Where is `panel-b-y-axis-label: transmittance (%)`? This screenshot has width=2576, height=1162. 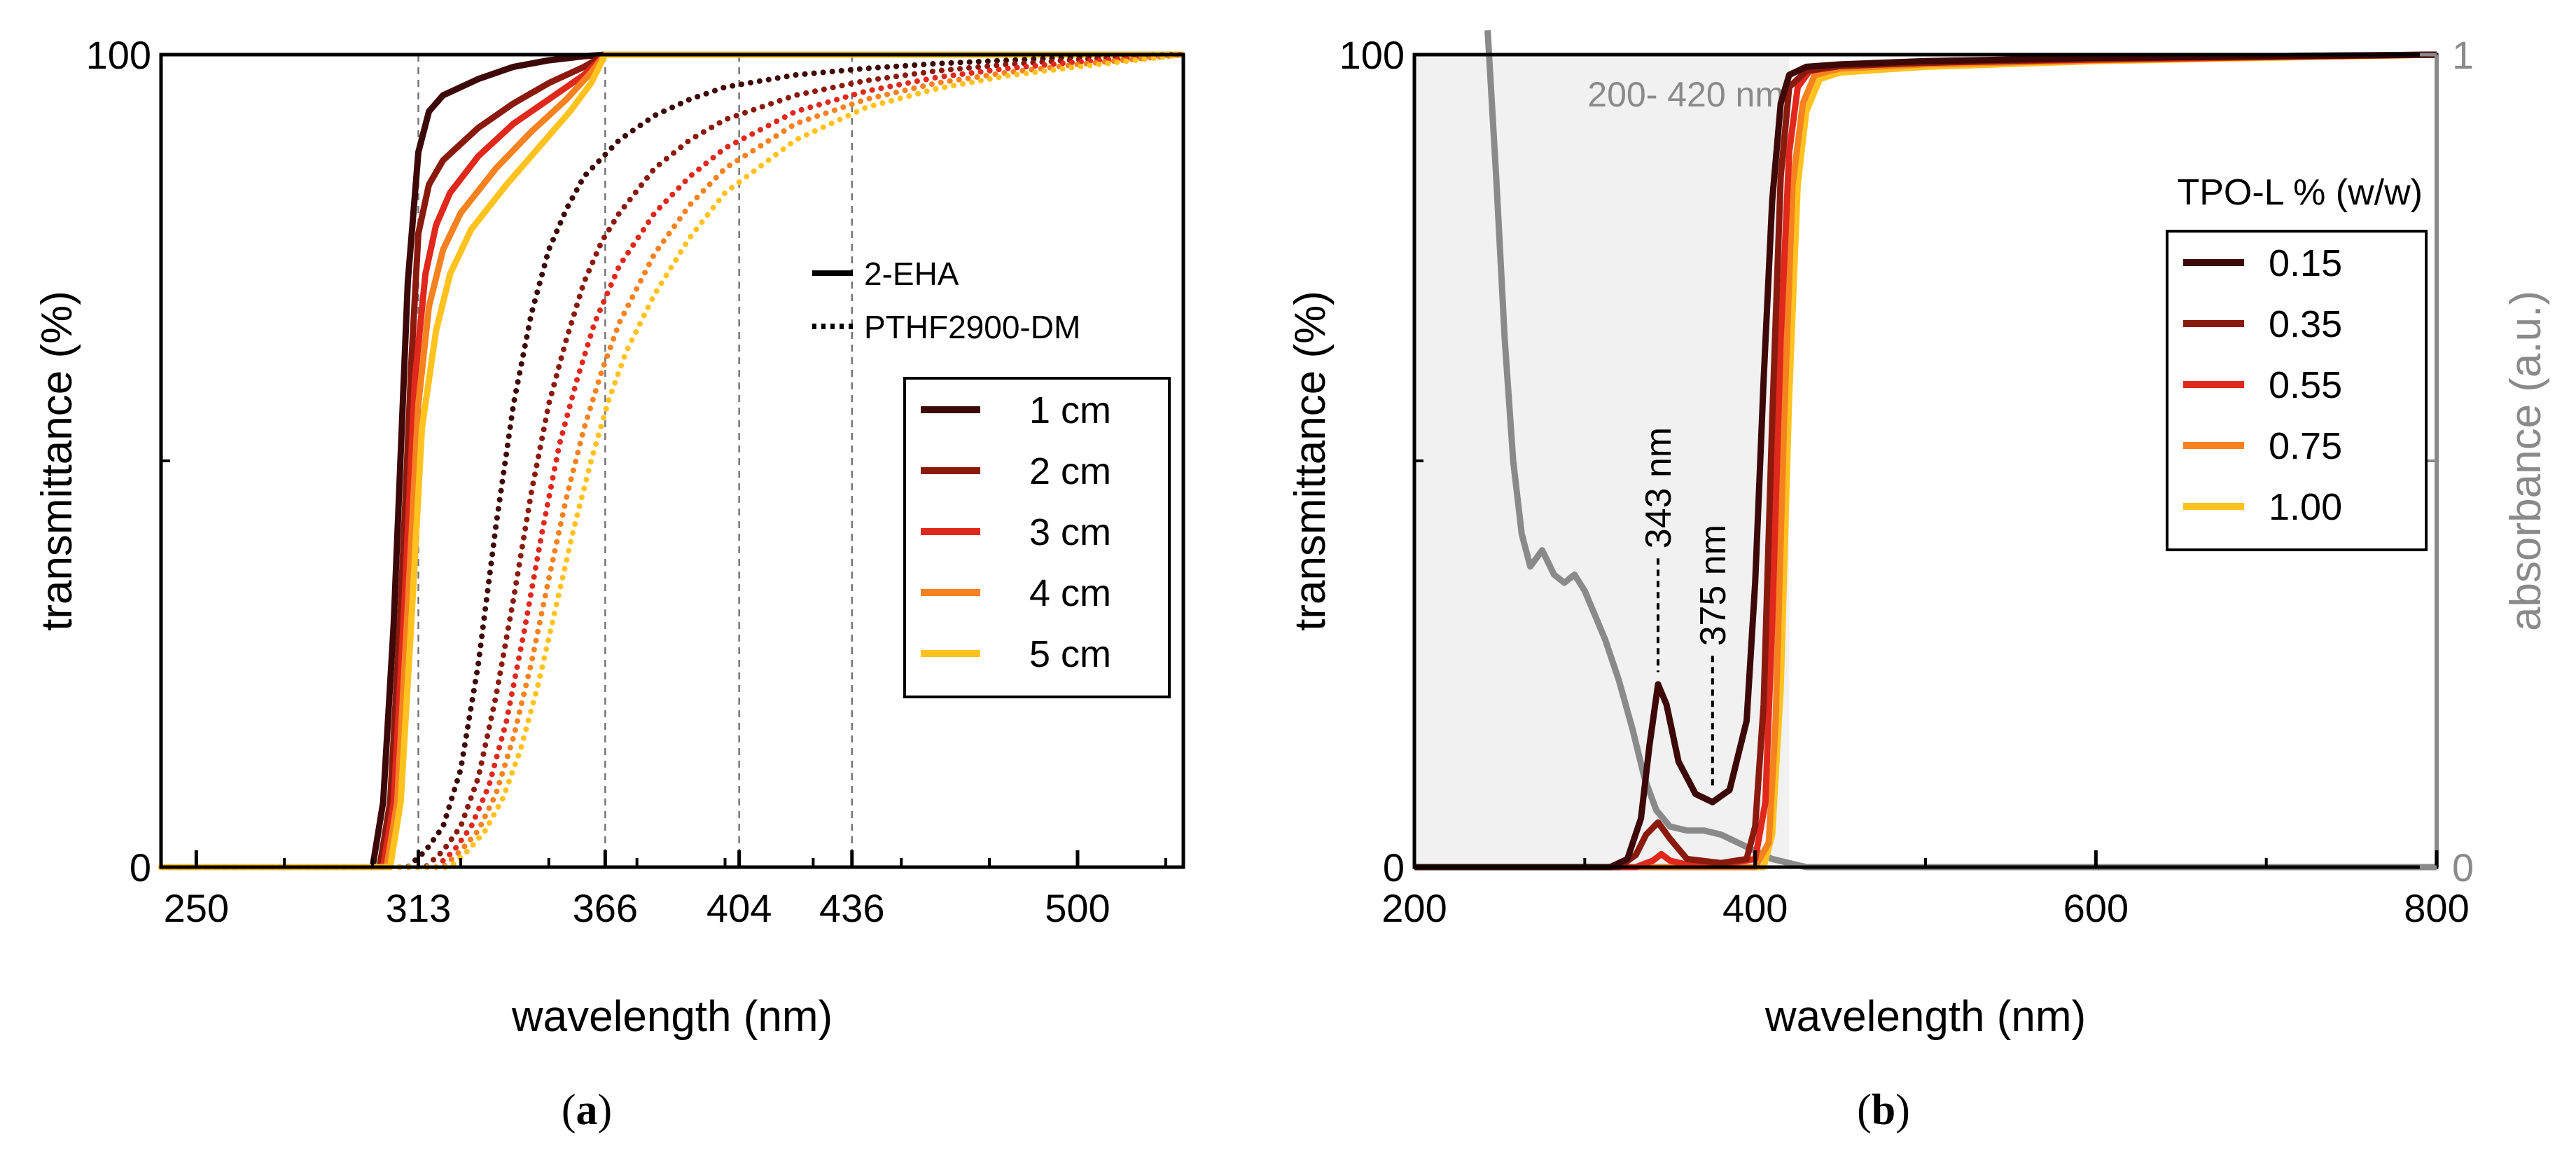
panel-b-y-axis-label: transmittance (%) is located at coordinates (1310, 461).